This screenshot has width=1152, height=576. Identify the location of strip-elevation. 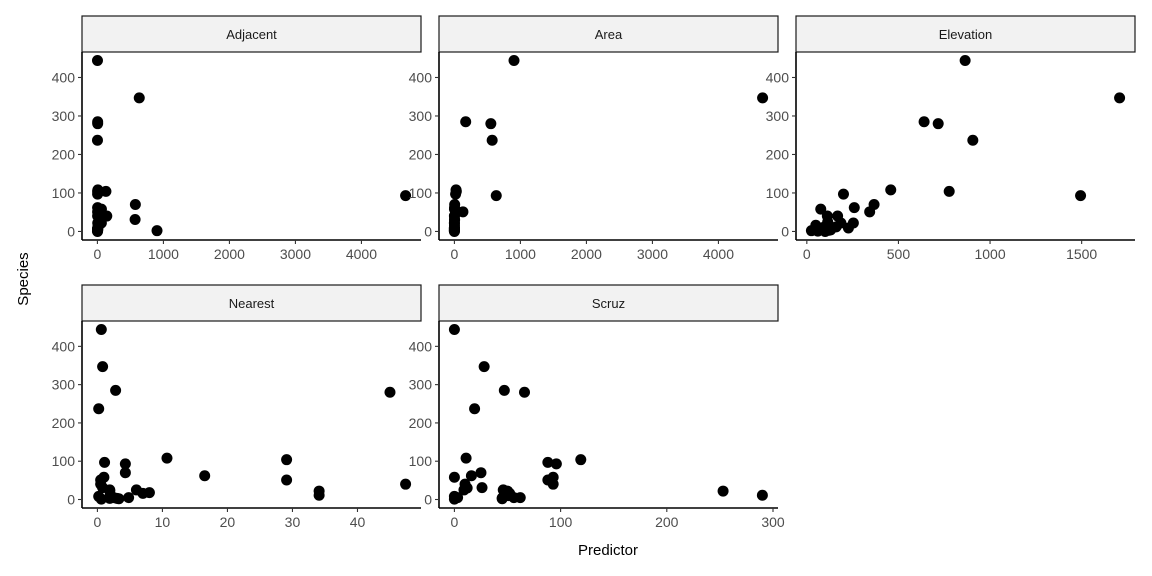
(965, 34).